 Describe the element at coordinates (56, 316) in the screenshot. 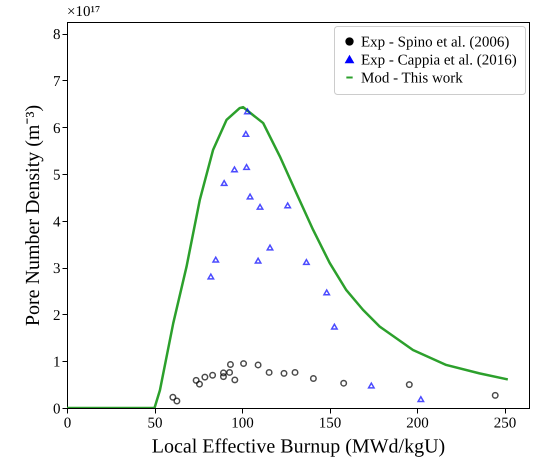

I see `y-tick-label: 2` at that location.